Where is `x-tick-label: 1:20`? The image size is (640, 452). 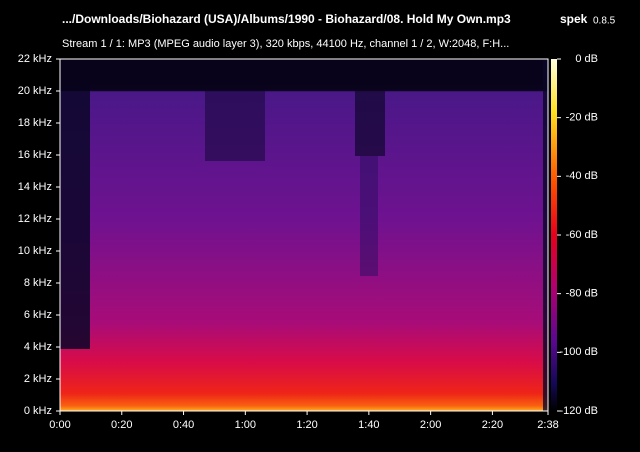 x-tick-label: 1:20 is located at coordinates (306, 425).